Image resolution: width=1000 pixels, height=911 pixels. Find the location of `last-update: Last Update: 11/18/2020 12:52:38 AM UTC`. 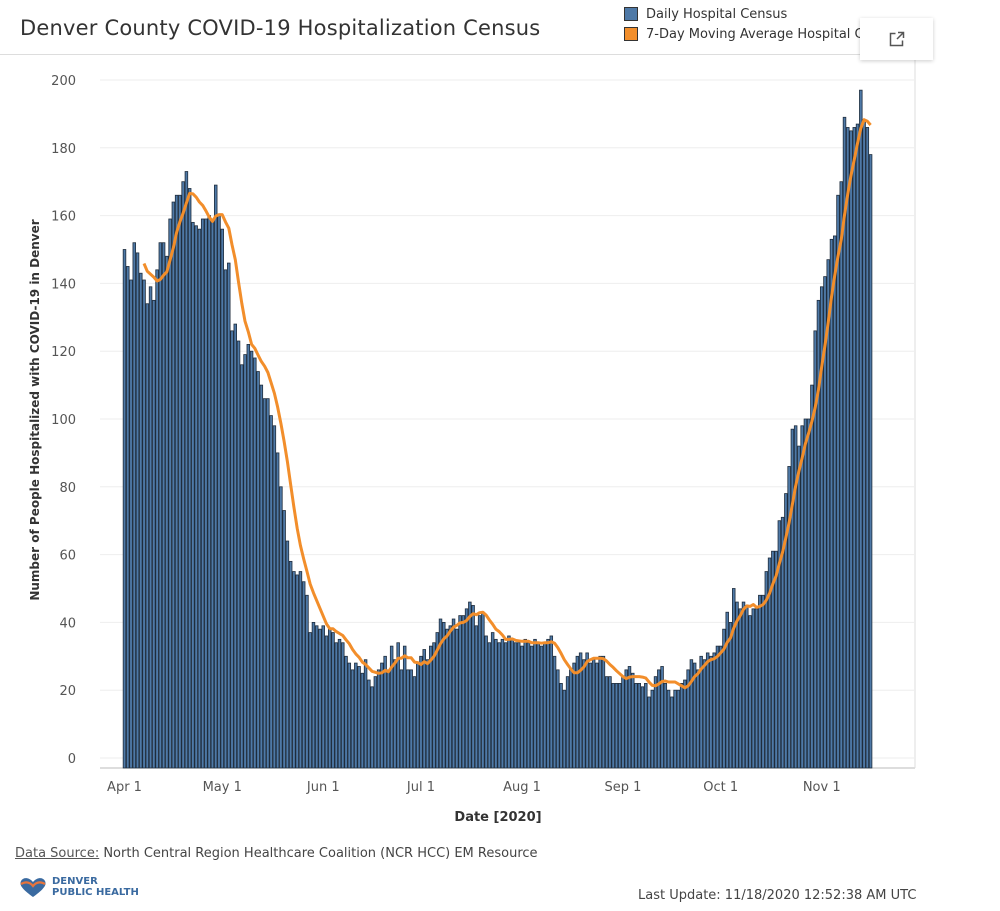

last-update: Last Update: 11/18/2020 12:52:38 AM UTC is located at coordinates (777, 895).